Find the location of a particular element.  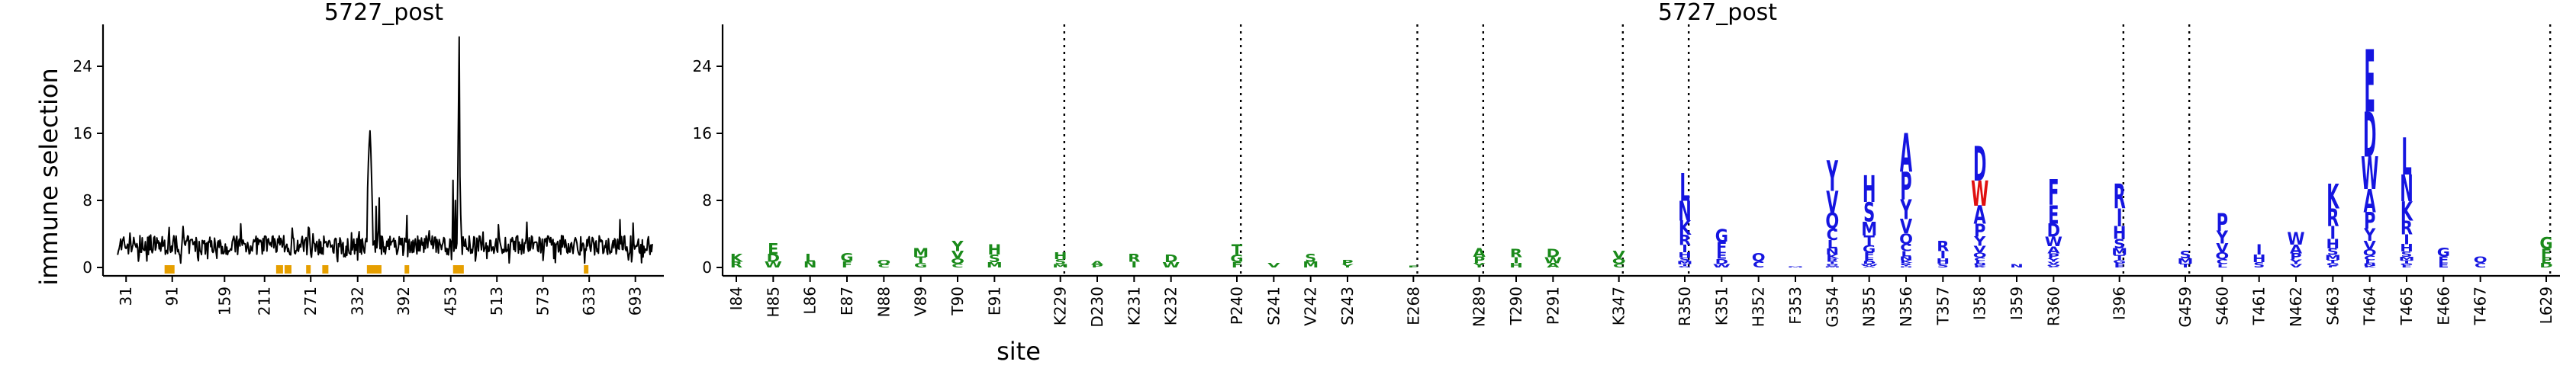

logo-column: YPA is located at coordinates (1479, 258).